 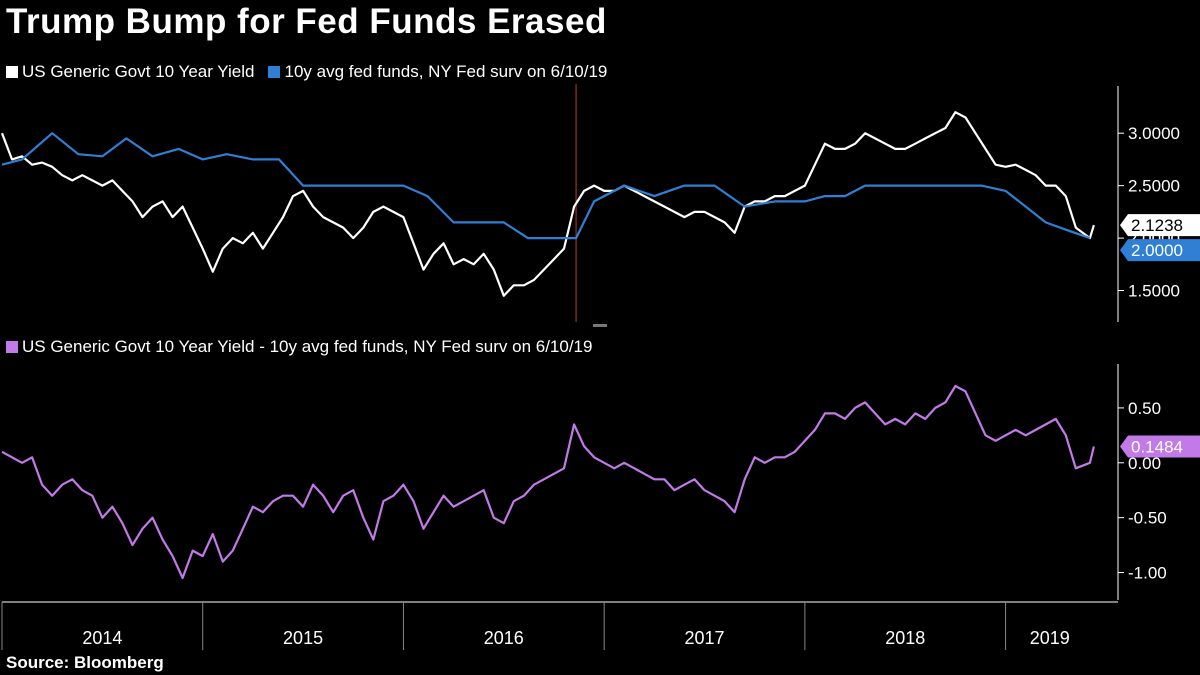 I want to click on y-tick-label: -1.00, so click(x=1147, y=573).